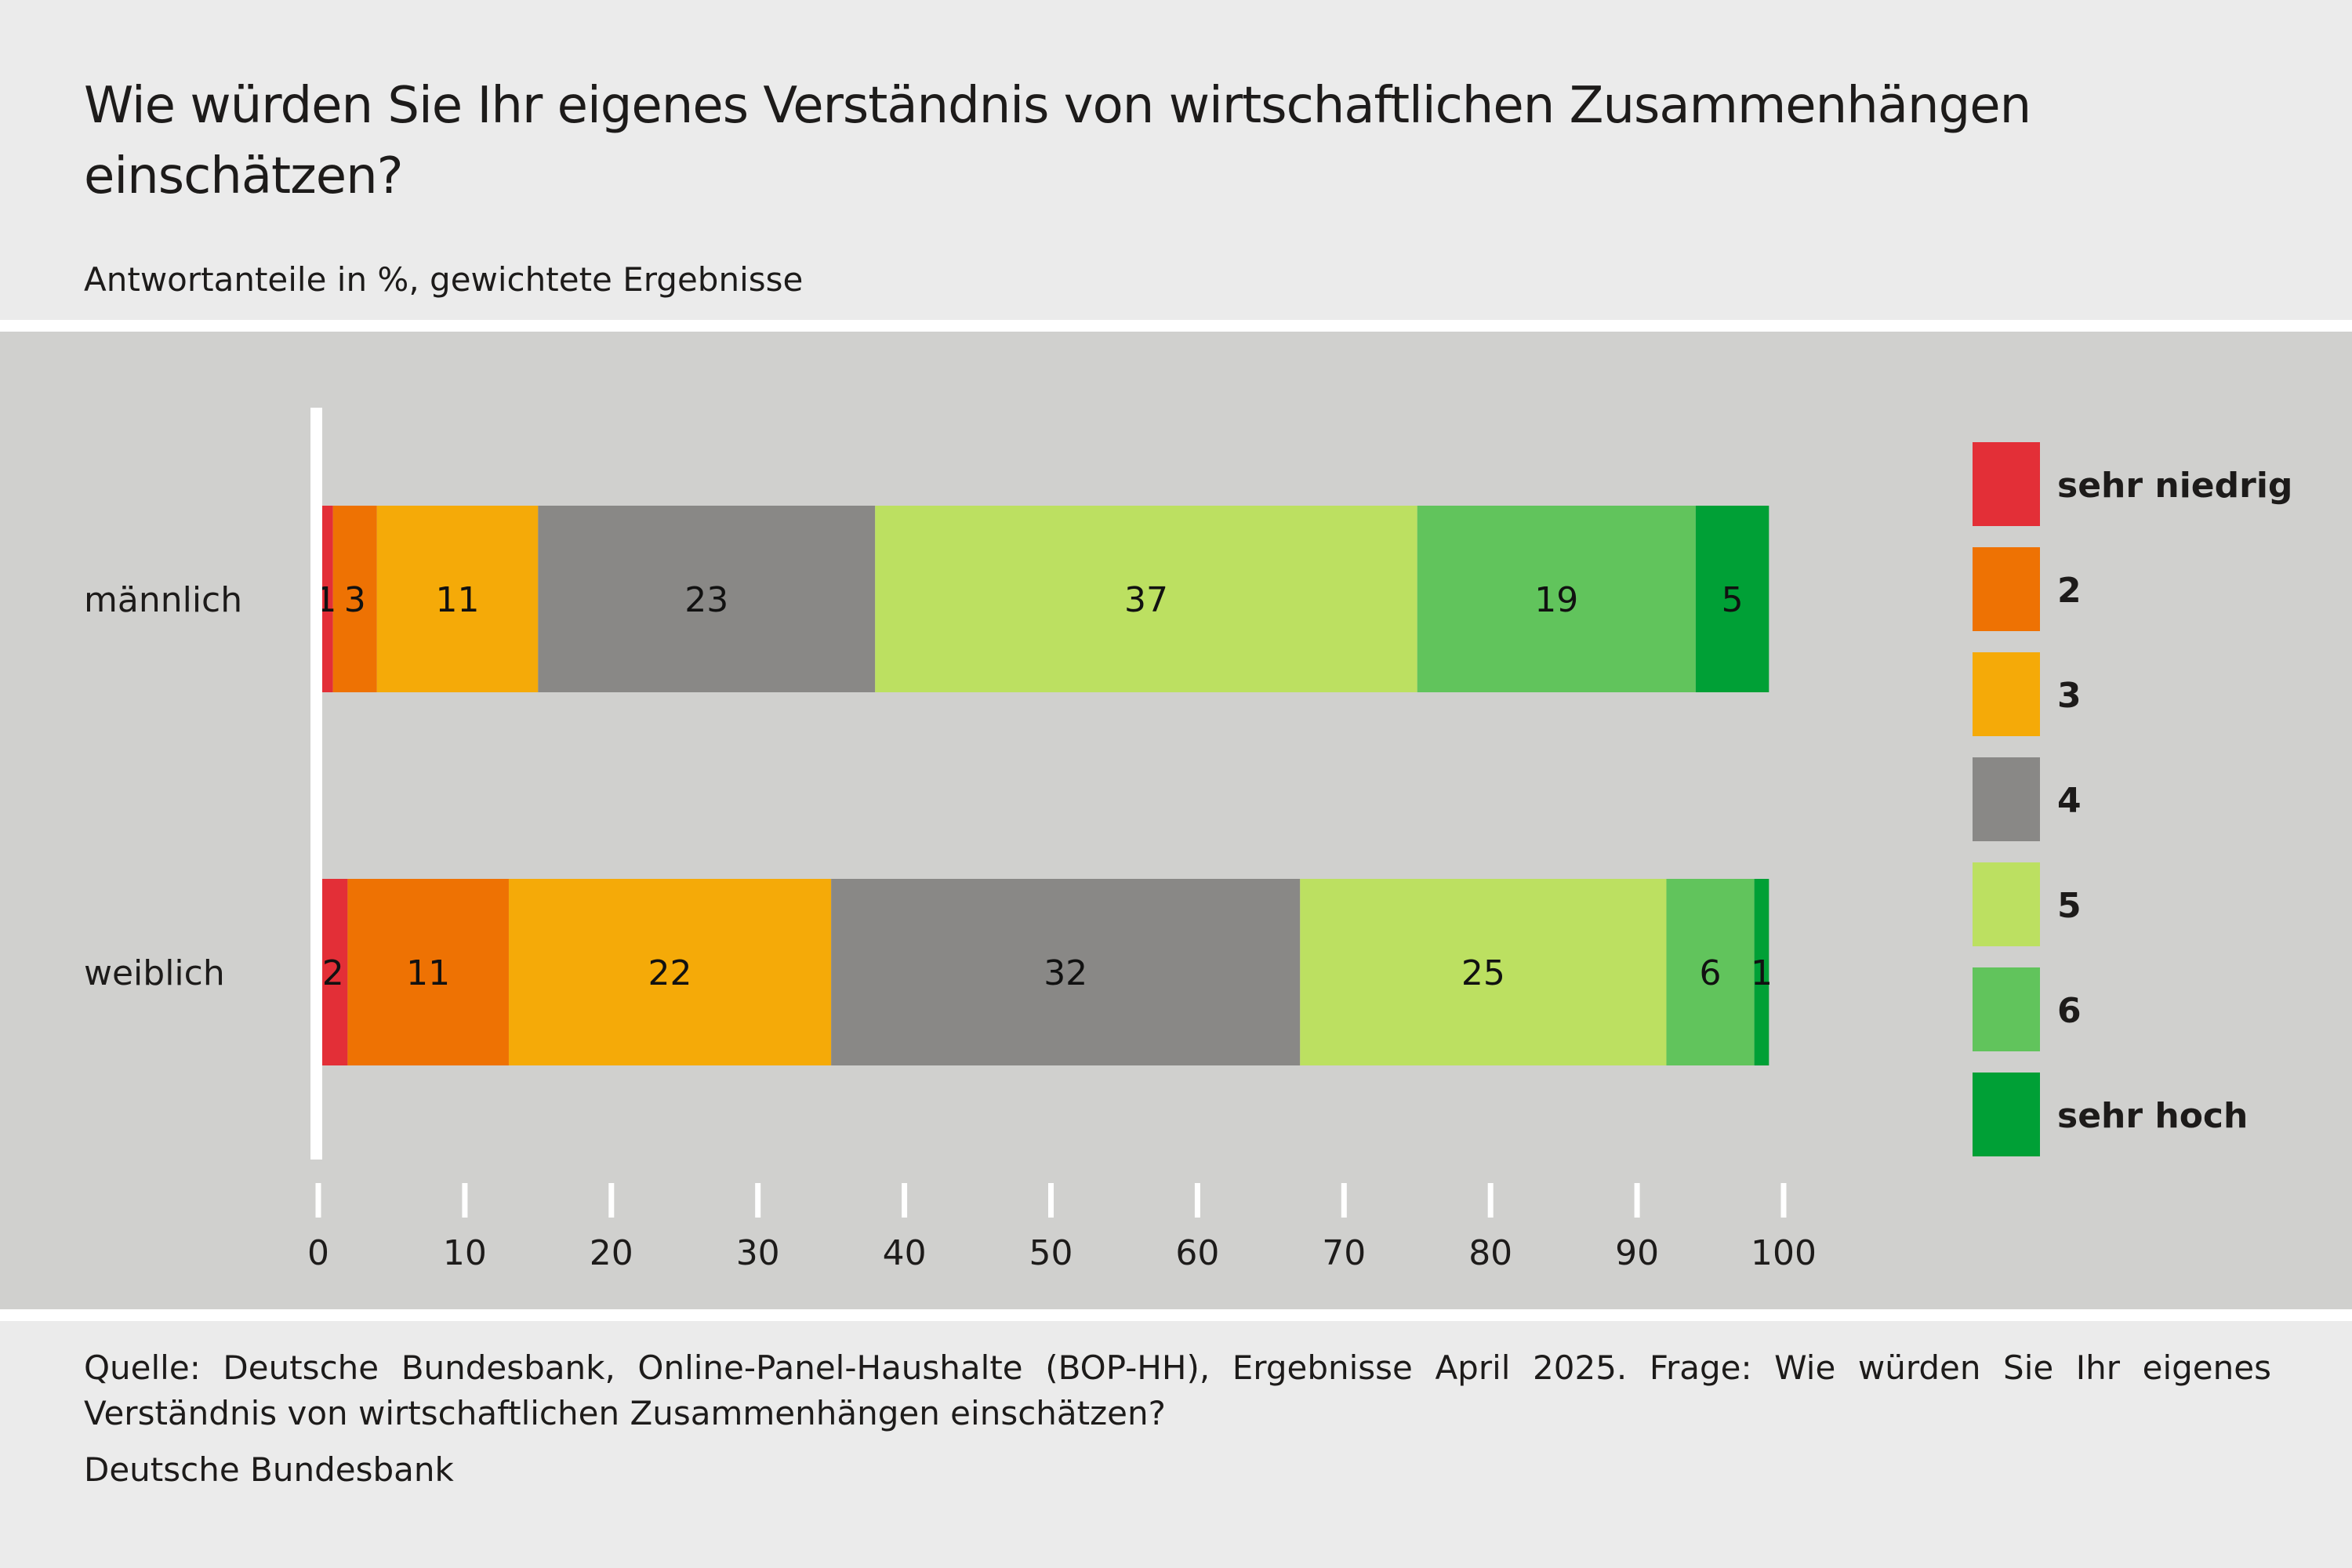 This screenshot has width=2352, height=1568. Describe the element at coordinates (2174, 486) in the screenshot. I see `legend-label: sehr niedrig` at that location.